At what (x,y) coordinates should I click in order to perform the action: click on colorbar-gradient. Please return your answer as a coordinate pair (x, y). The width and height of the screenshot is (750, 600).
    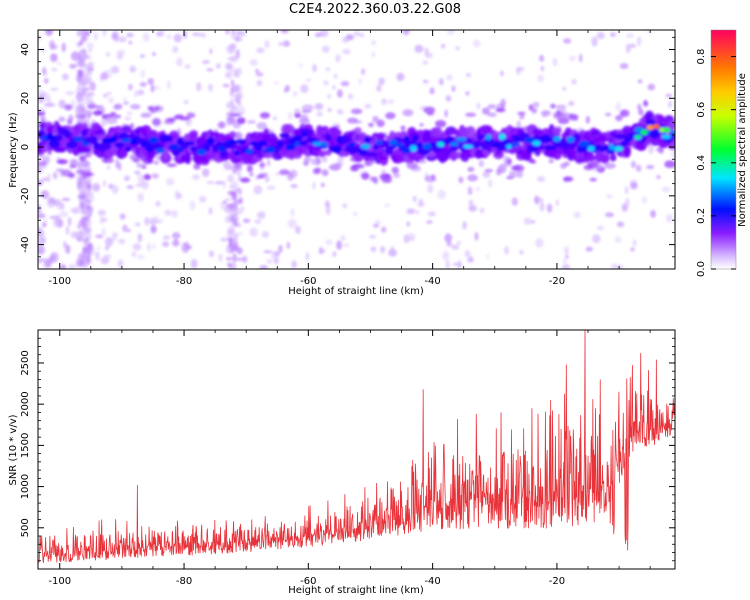
    Looking at the image, I should click on (723, 149).